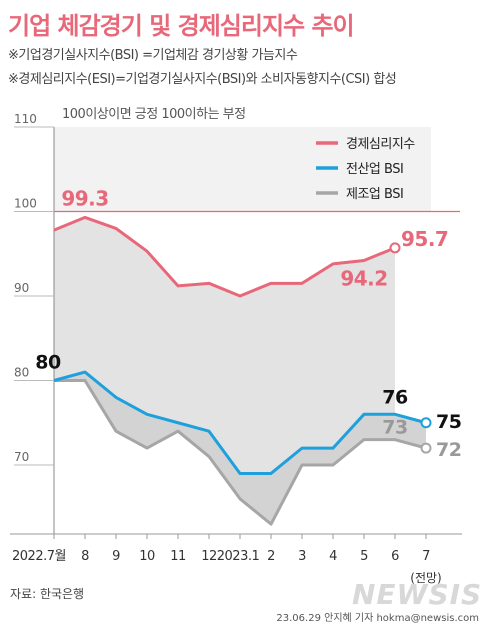 Image resolution: width=489 pixels, height=626 pixels. I want to click on x-tick-label: 7, so click(426, 556).